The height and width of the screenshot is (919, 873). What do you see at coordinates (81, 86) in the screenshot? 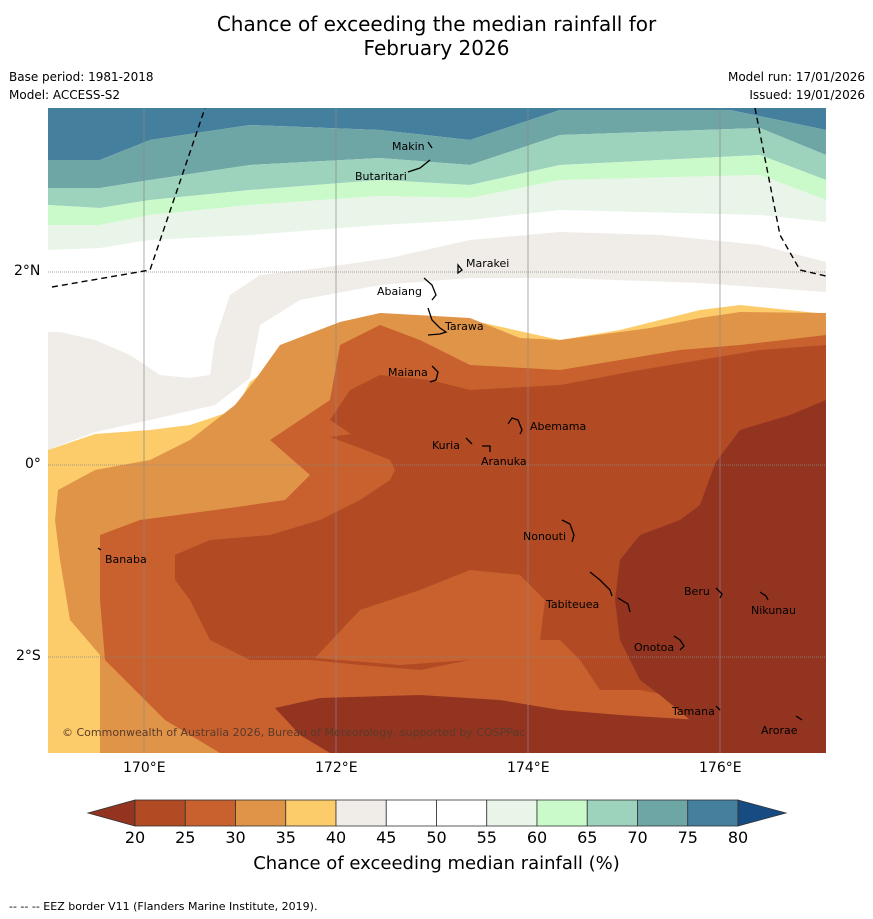
I see `meta-left: Base period: 1981-2018 Model: ACCESS-S2` at bounding box center [81, 86].